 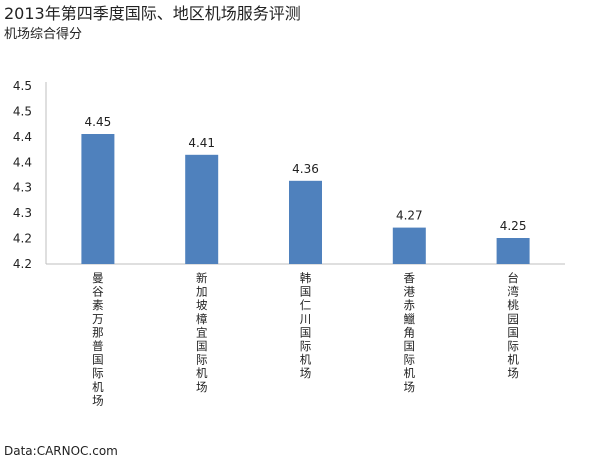 What do you see at coordinates (98, 339) in the screenshot?
I see `category-label: 曼谷素万那普国际机场` at bounding box center [98, 339].